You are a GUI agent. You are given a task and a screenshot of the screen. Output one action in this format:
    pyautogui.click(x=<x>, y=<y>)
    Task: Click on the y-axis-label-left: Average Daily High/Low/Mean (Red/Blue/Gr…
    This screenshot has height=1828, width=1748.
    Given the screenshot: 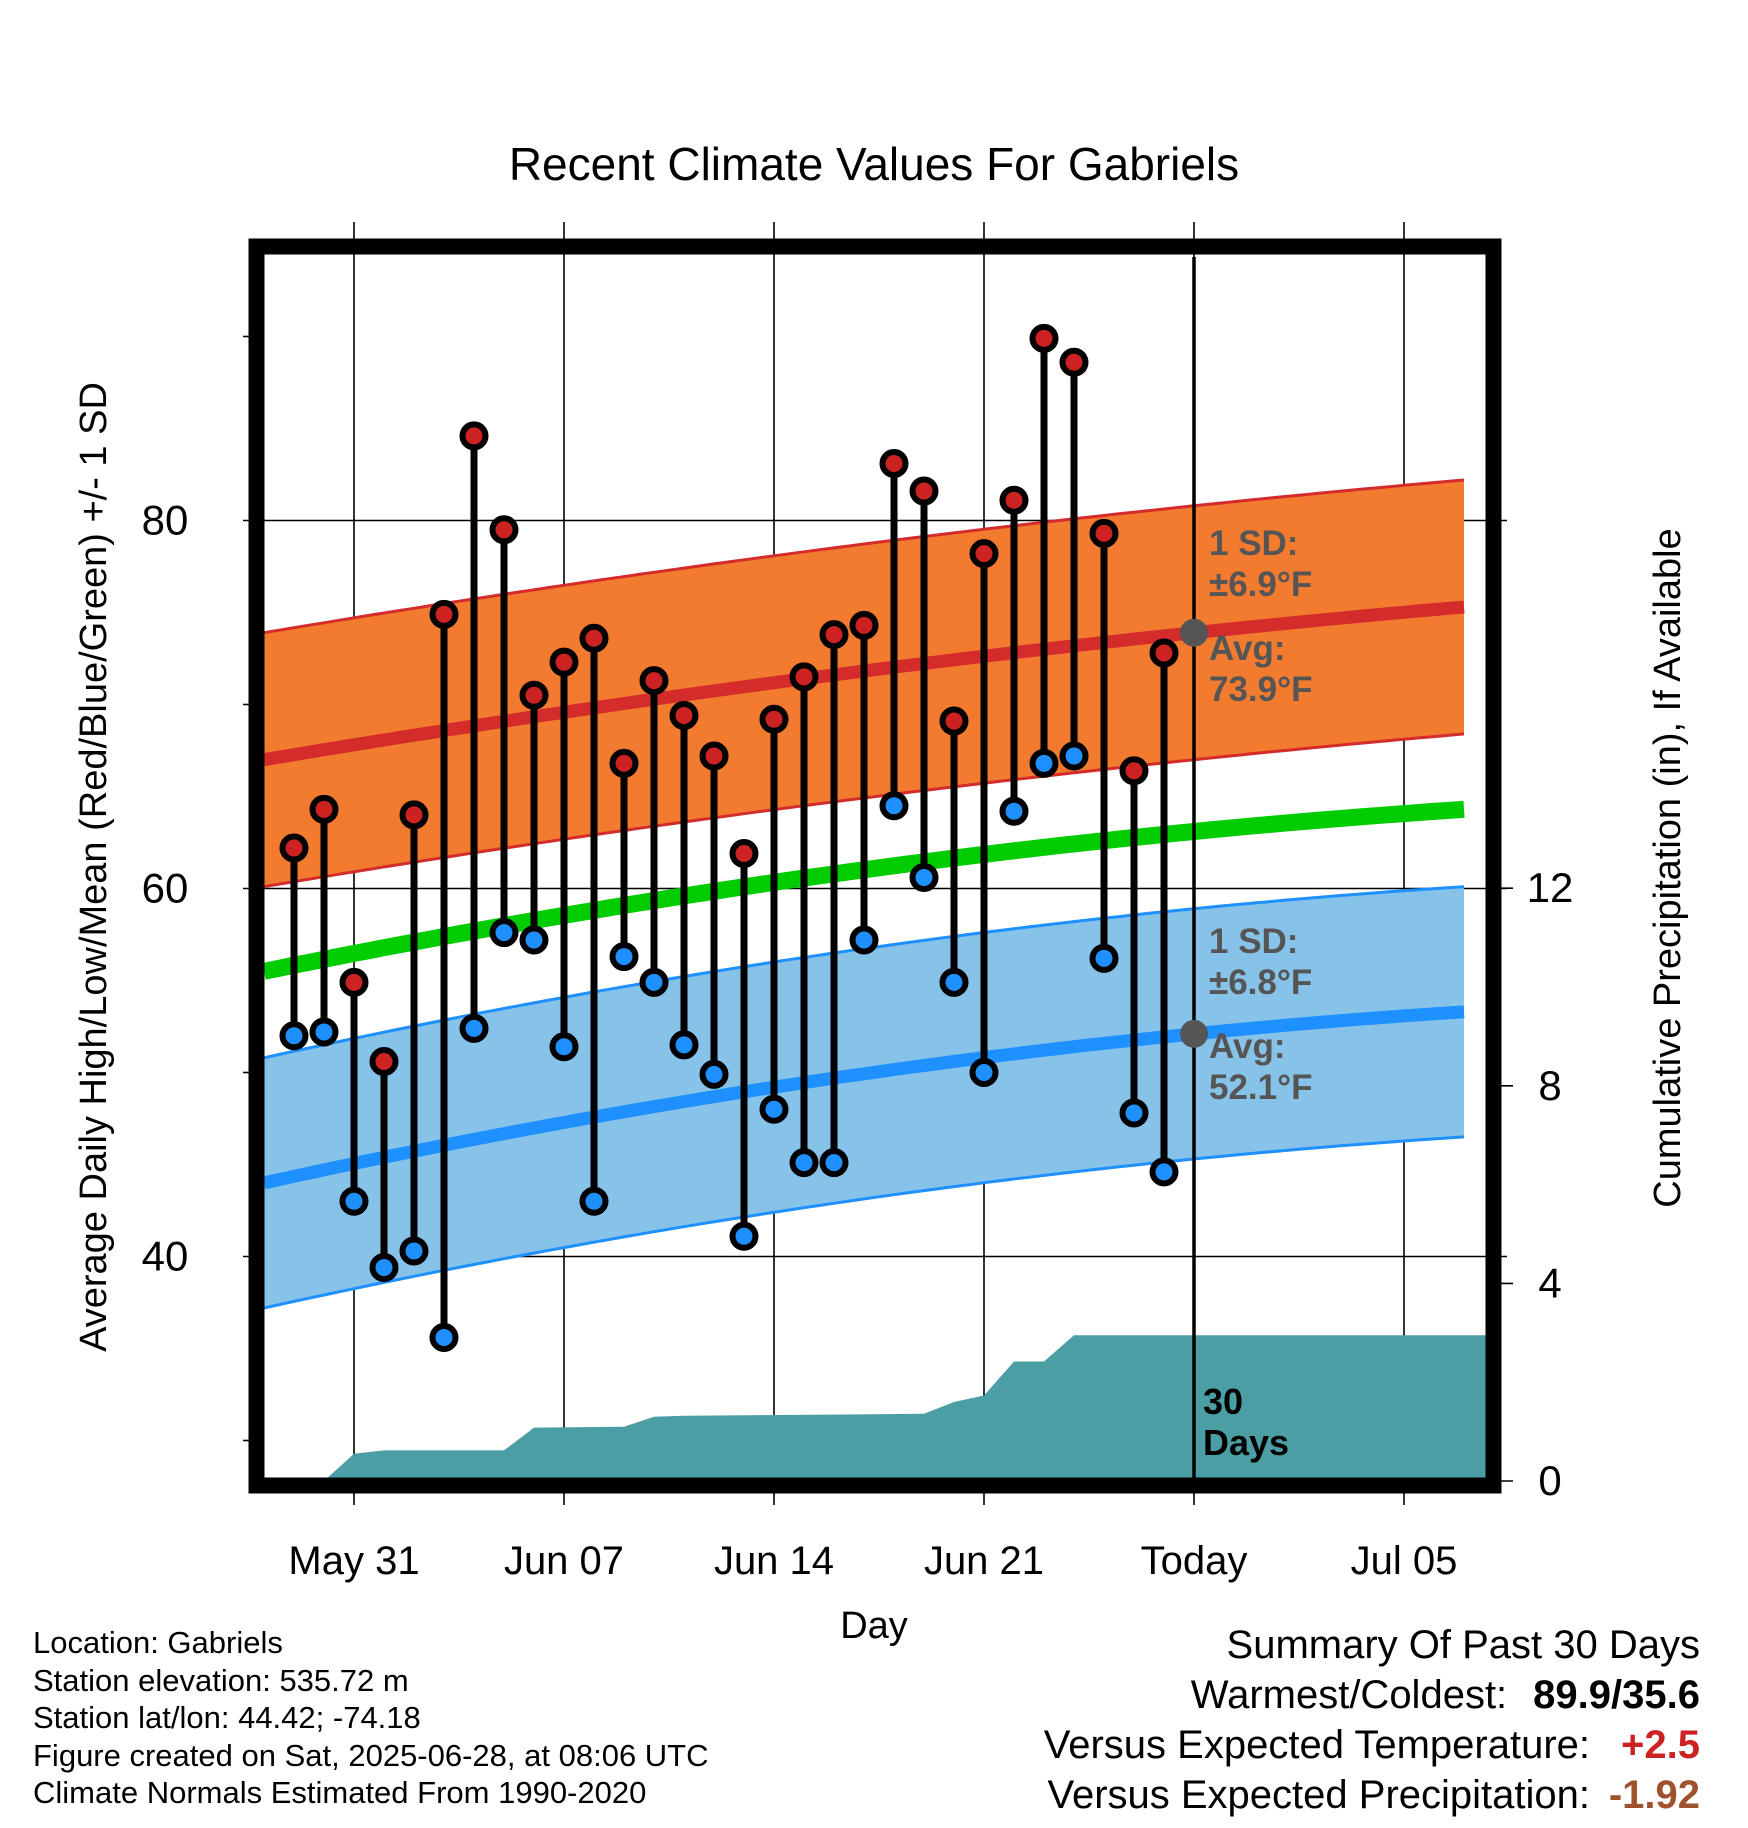 What is the action you would take?
    pyautogui.click(x=94, y=867)
    